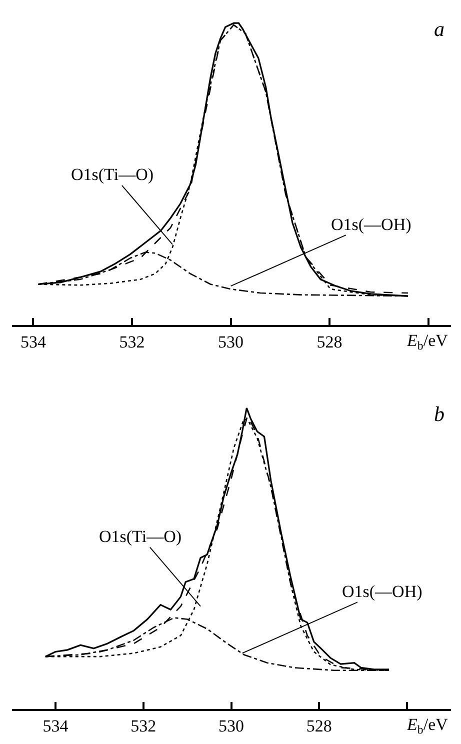 Image resolution: width=461 pixels, height=744 pixels. I want to click on annotation: b, so click(439, 414).